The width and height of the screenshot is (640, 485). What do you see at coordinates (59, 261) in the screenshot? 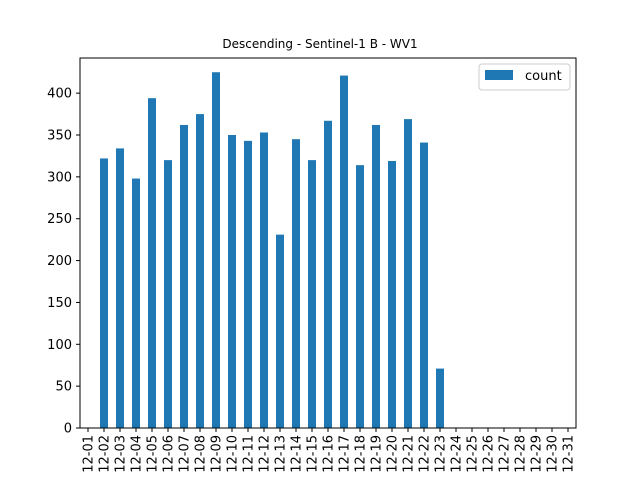
I see `y-tick-label: 200` at bounding box center [59, 261].